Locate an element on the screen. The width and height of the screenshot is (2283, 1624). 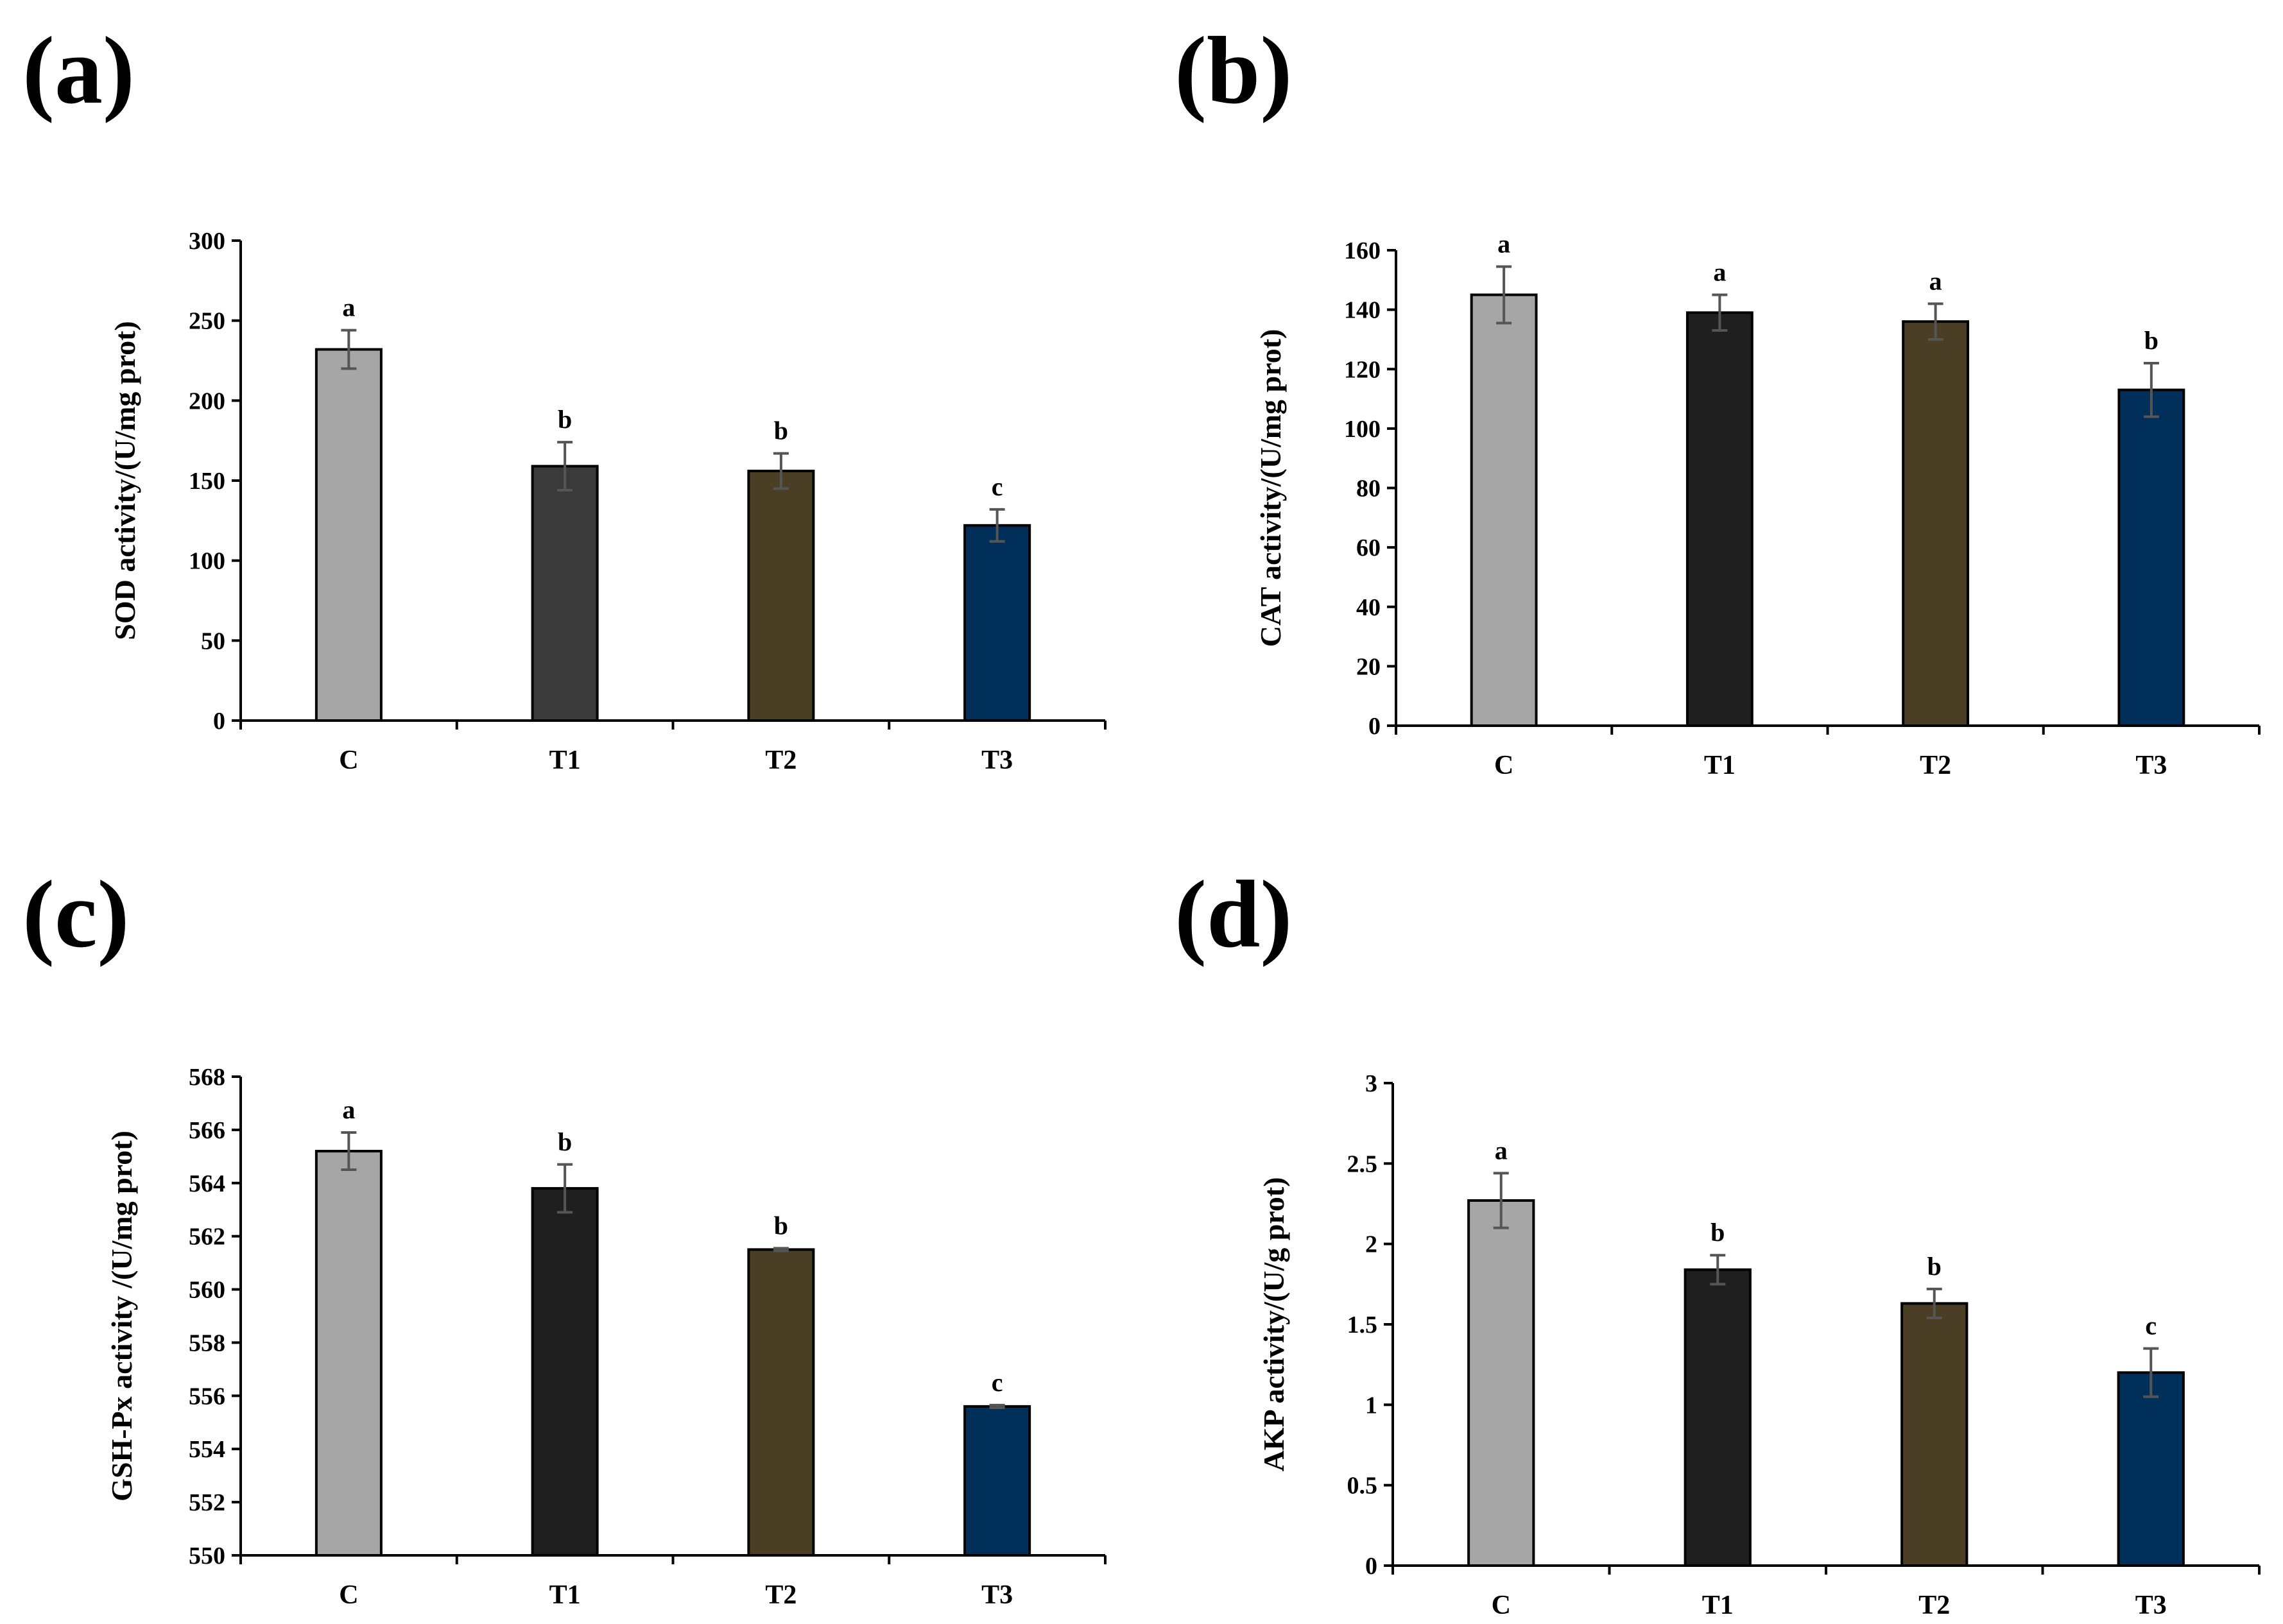
y-tick-label: 550 is located at coordinates (207, 1556).